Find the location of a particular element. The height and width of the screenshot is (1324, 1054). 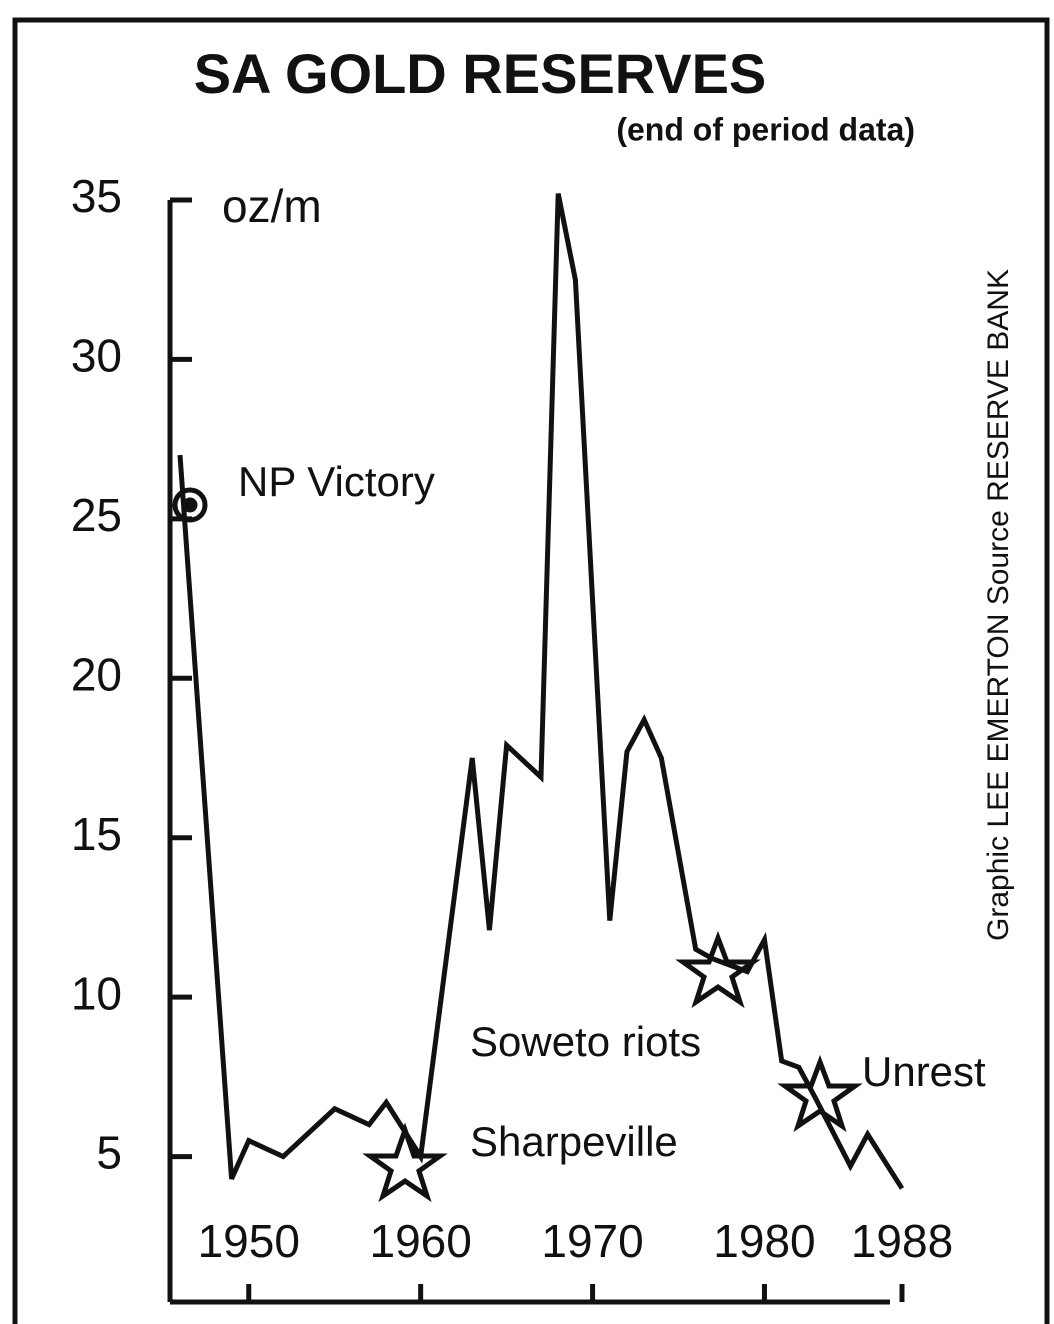

y-tick-label: 10 is located at coordinates (96, 993).